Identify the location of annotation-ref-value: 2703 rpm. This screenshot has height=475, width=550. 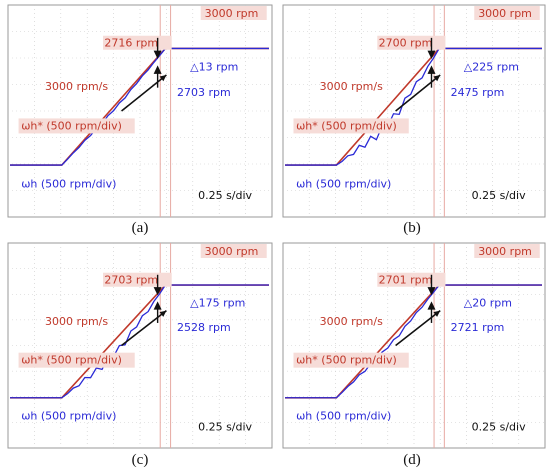
(131, 280).